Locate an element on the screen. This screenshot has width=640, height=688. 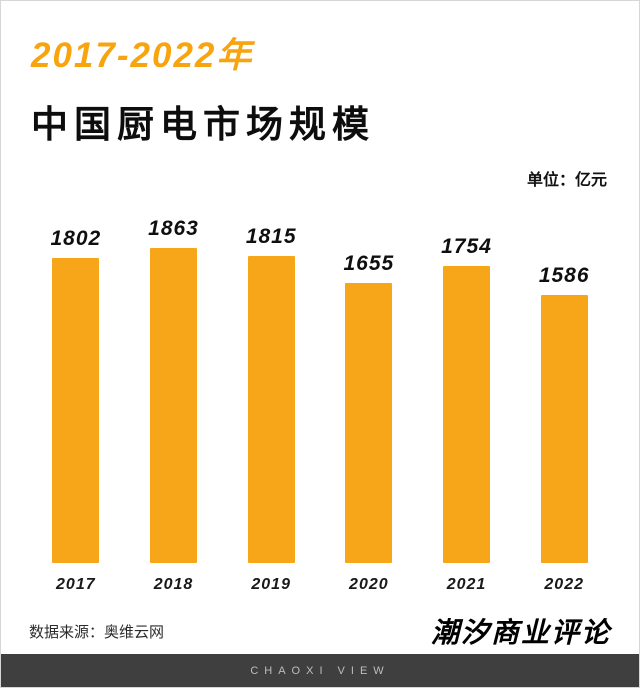
bar-category-label: 2021 is located at coordinates (466, 584).